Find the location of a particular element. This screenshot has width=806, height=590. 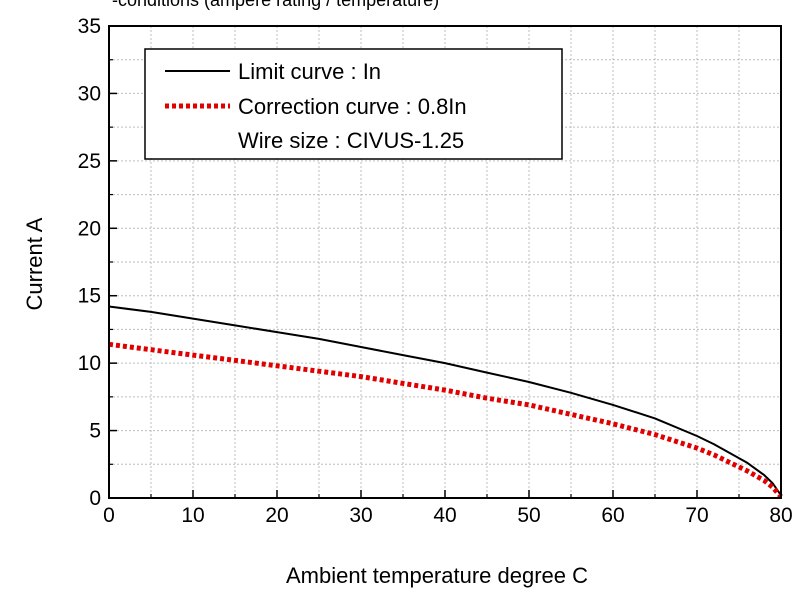

x-tick-label: 70 is located at coordinates (696, 515).